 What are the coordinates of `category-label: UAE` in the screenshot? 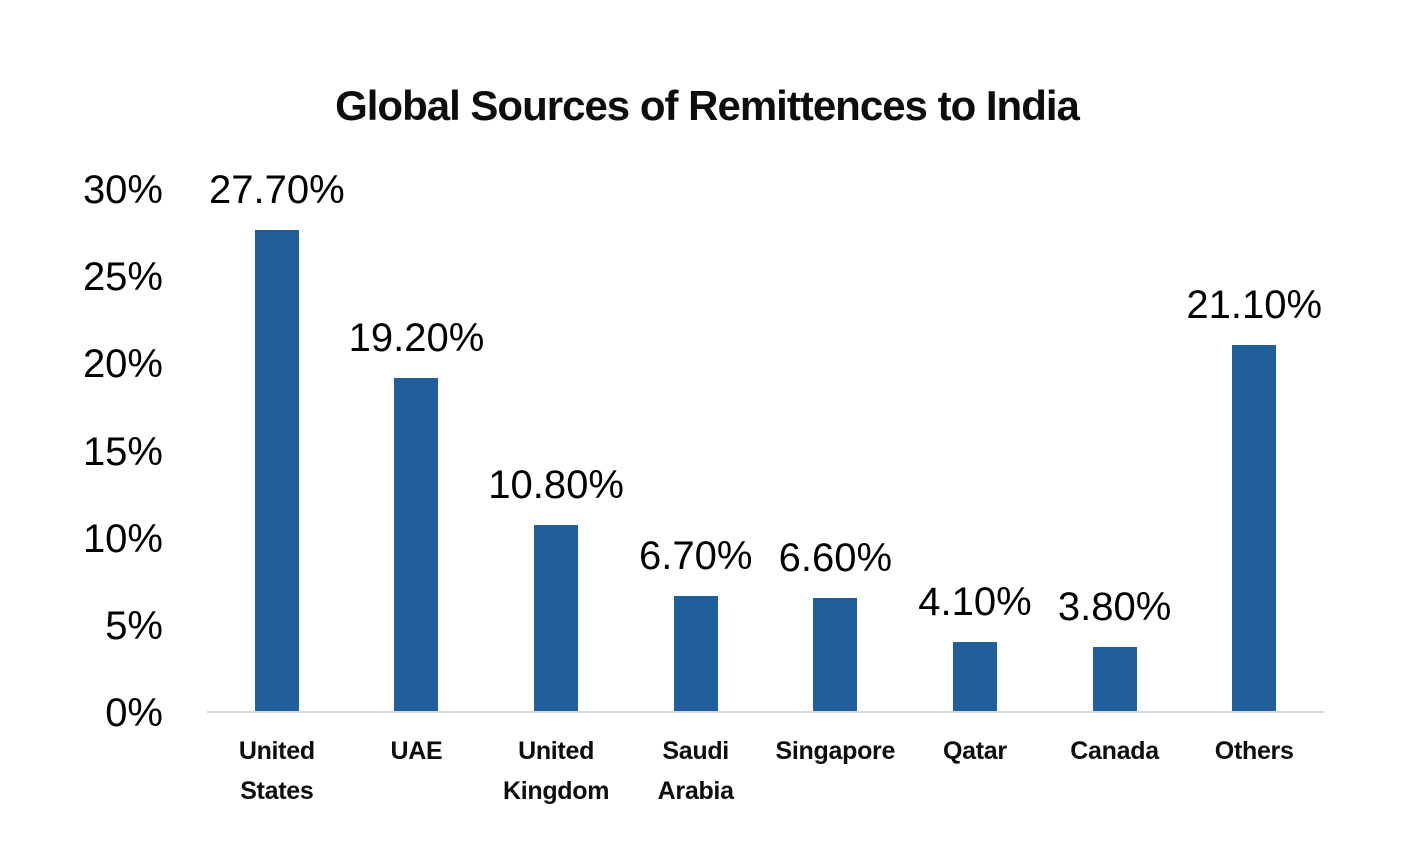 It's located at (416, 751).